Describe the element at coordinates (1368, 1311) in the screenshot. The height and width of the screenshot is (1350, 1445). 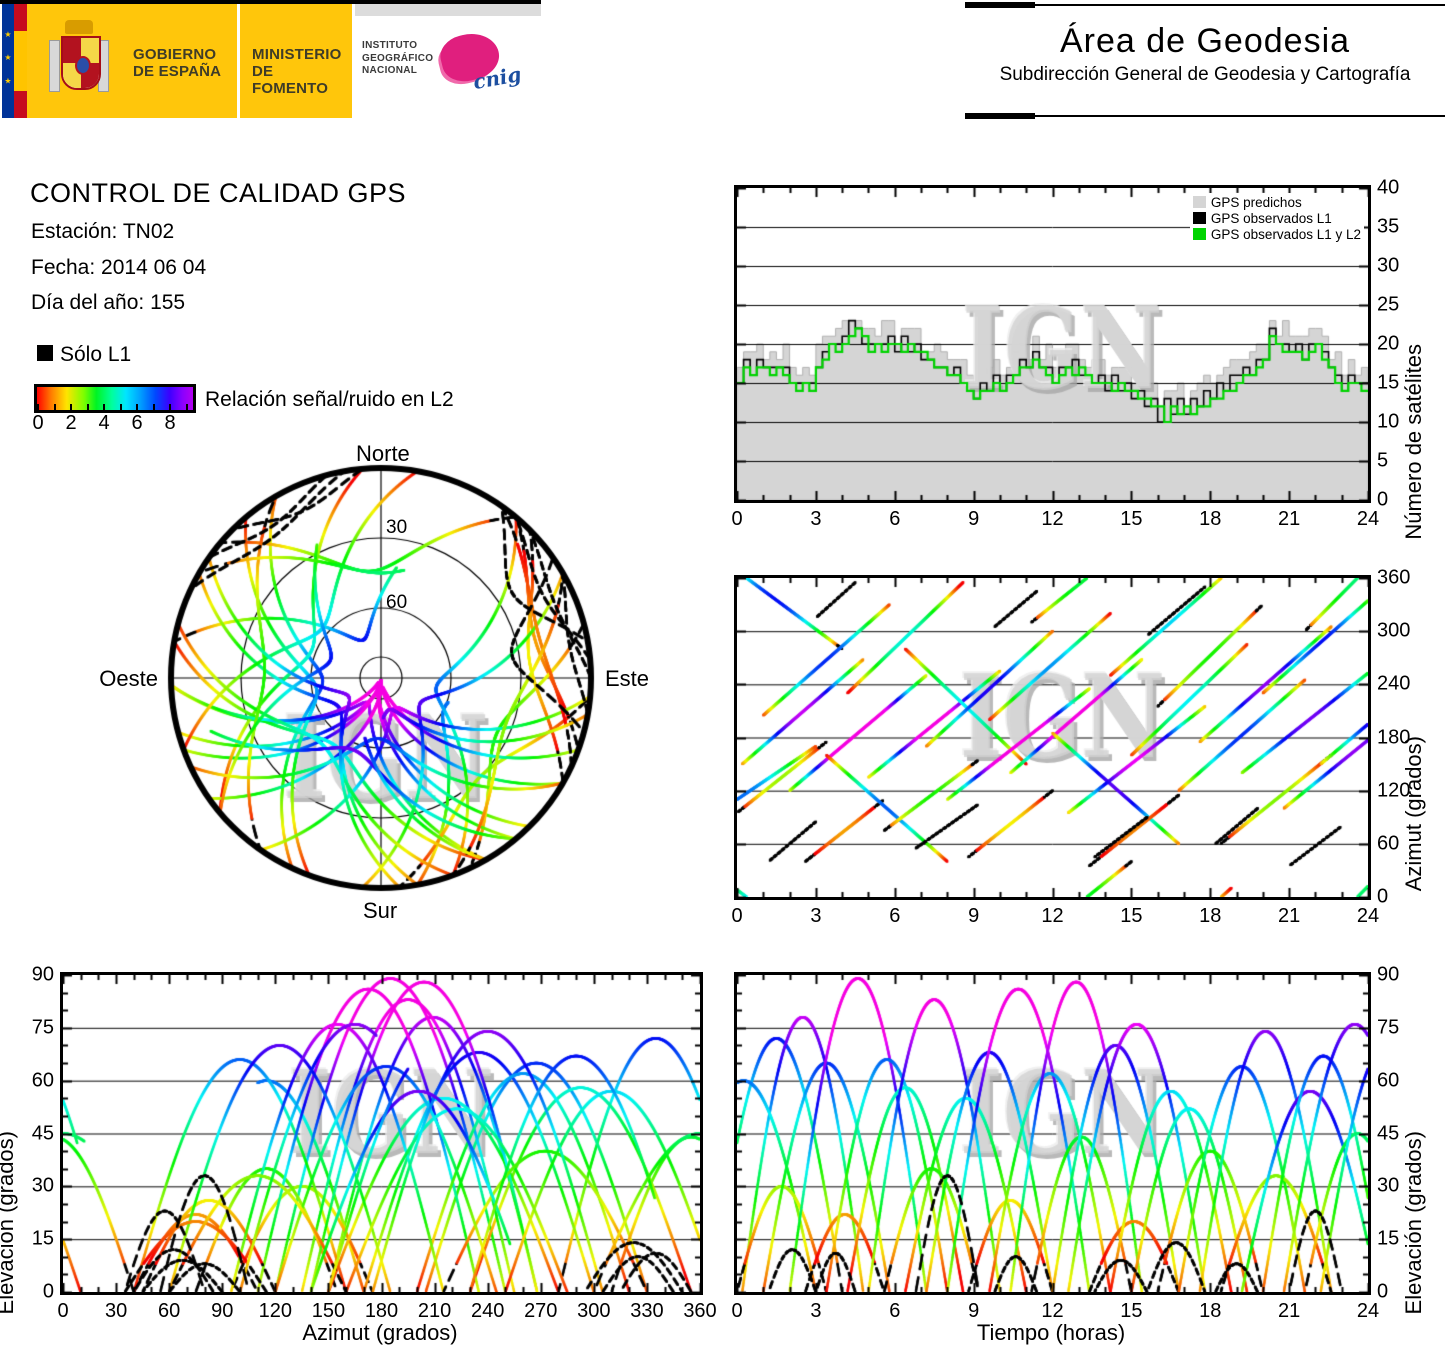
I see `elt-x-tick-label: 24` at that location.